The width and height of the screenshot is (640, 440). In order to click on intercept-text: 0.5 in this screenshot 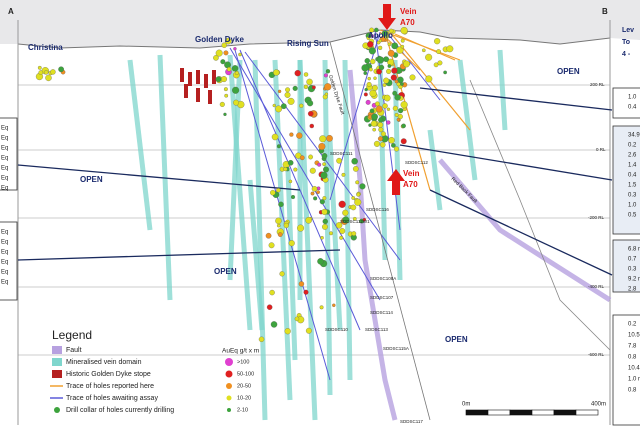, I will do `click(632, 216)`.